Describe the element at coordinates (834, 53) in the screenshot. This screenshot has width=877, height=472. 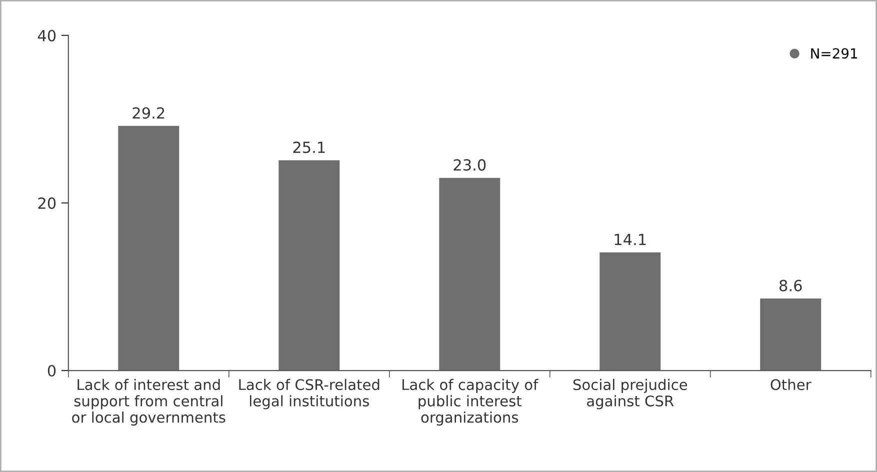
I see `legend-label: N=291` at that location.